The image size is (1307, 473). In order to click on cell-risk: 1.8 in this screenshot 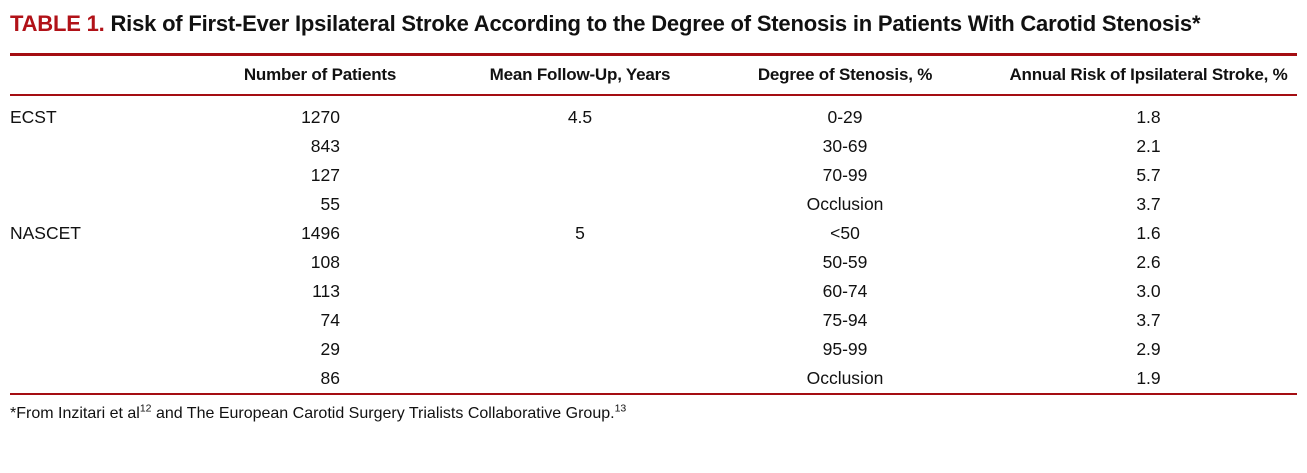, I will do `click(1148, 117)`.